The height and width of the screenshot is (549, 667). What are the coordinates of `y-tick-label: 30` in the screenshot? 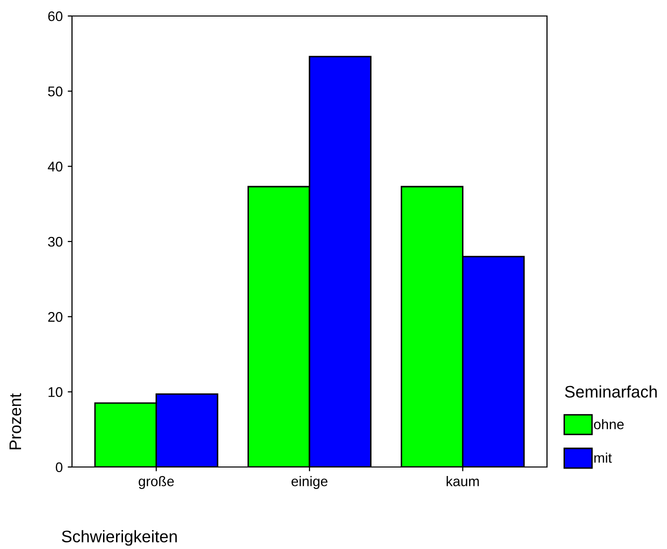 It's located at (55, 241).